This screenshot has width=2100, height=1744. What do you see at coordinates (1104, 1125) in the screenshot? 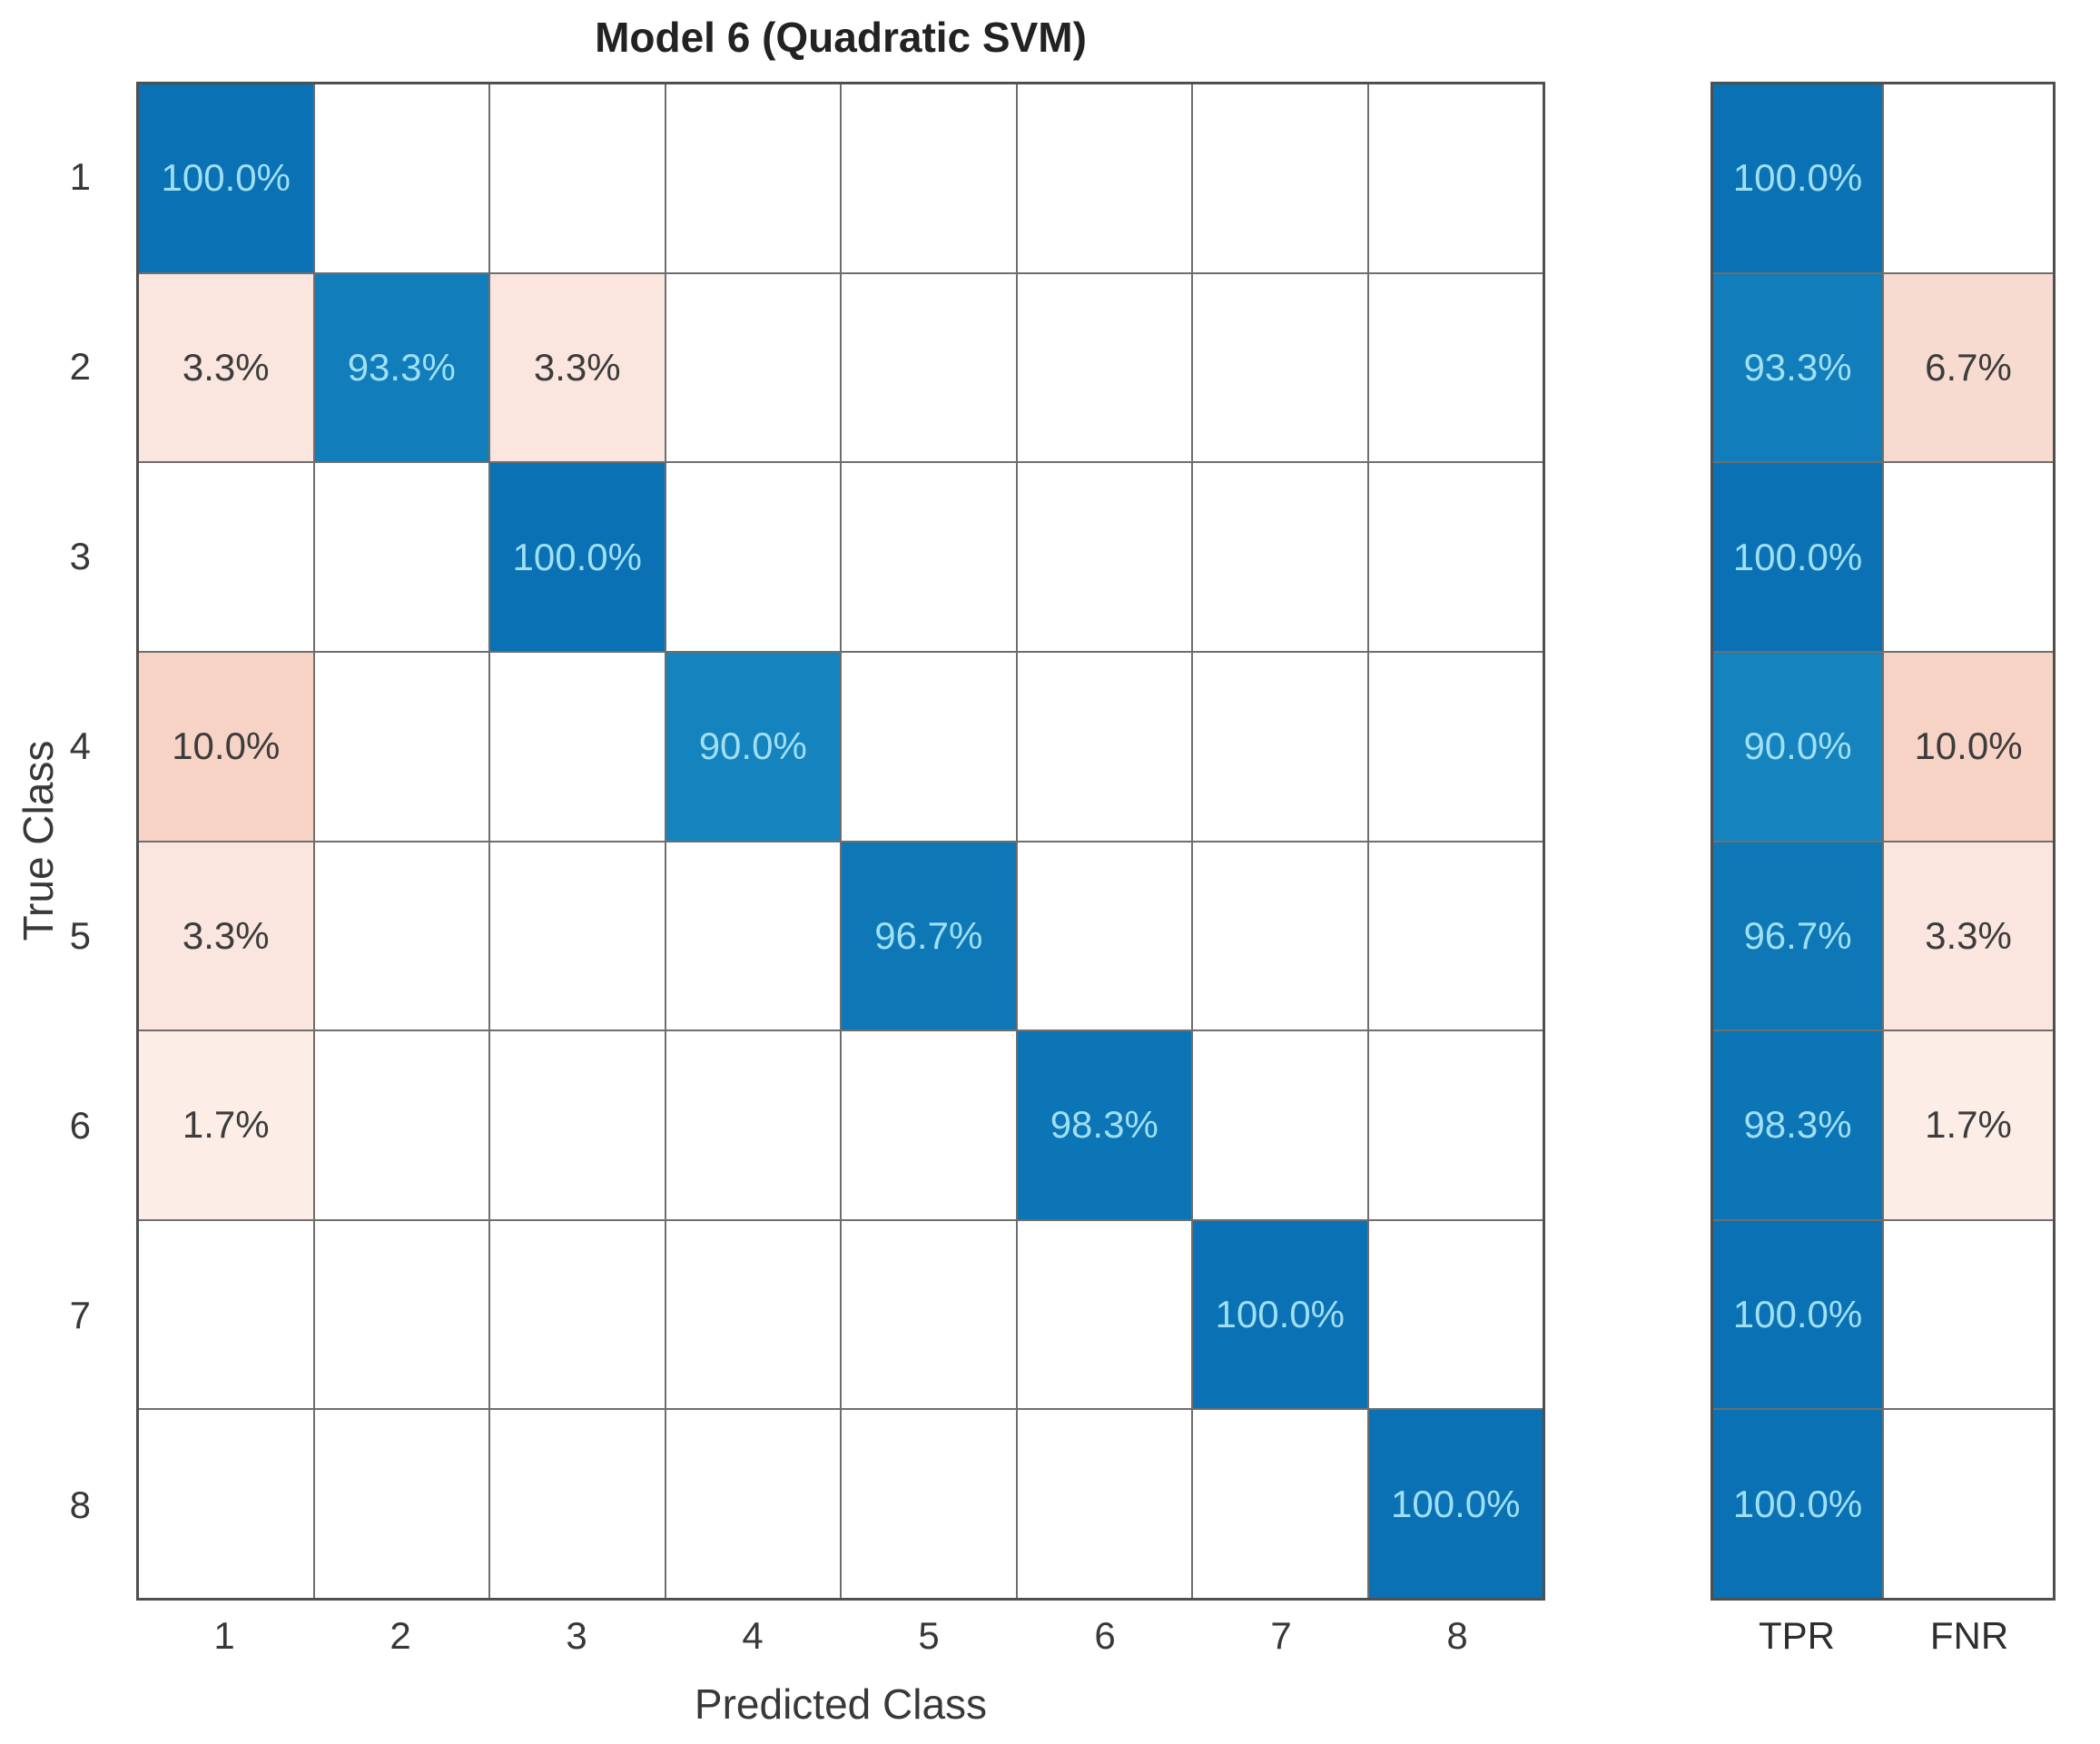
I see `matrix-cell: 98.3%` at bounding box center [1104, 1125].